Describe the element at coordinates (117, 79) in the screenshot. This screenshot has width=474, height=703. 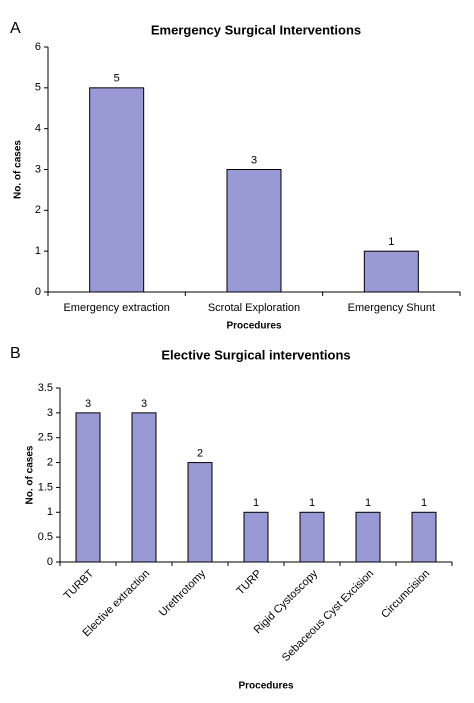
I see `value-label: 5` at that location.